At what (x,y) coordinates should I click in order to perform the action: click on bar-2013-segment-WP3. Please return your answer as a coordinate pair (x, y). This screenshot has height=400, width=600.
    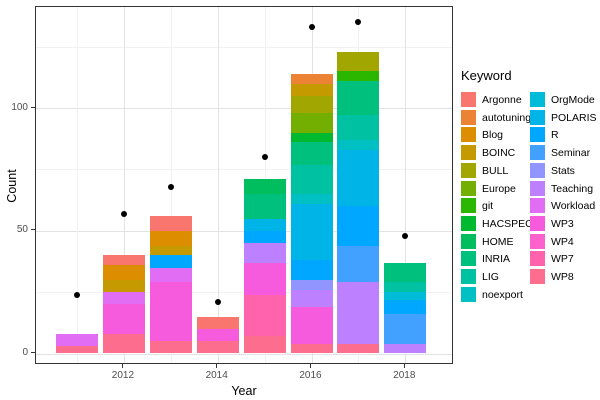
    Looking at the image, I should click on (170, 312).